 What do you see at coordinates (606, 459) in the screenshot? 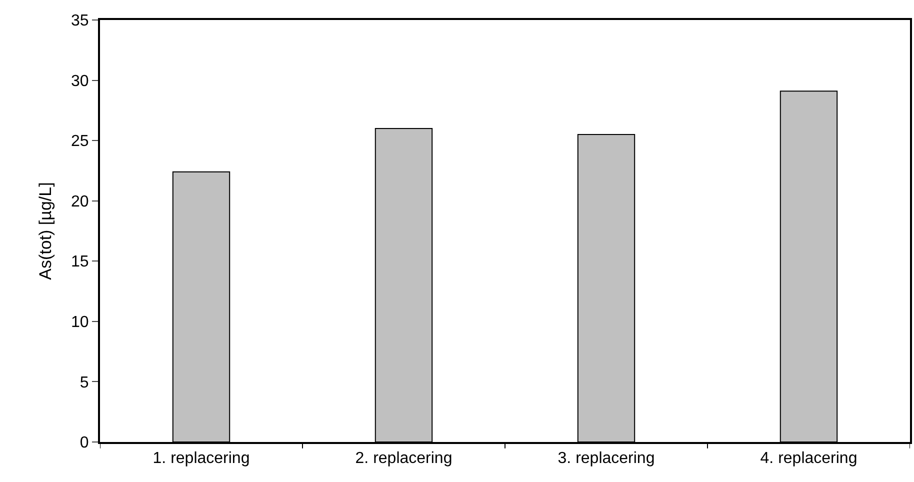
I see `x-tick-label: 3. replacering` at bounding box center [606, 459].